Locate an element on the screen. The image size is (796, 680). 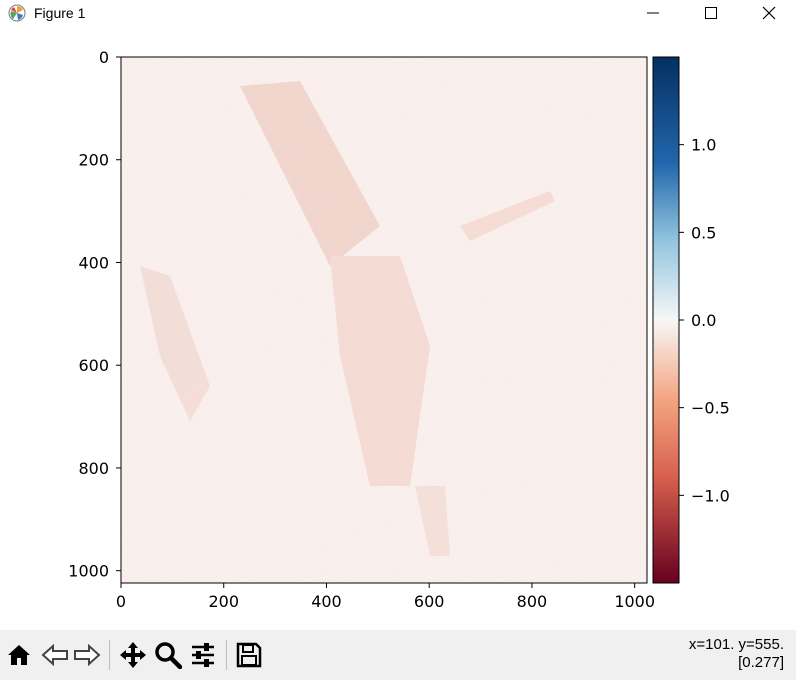
colorbar-tick-label: 0.0 is located at coordinates (703, 320).